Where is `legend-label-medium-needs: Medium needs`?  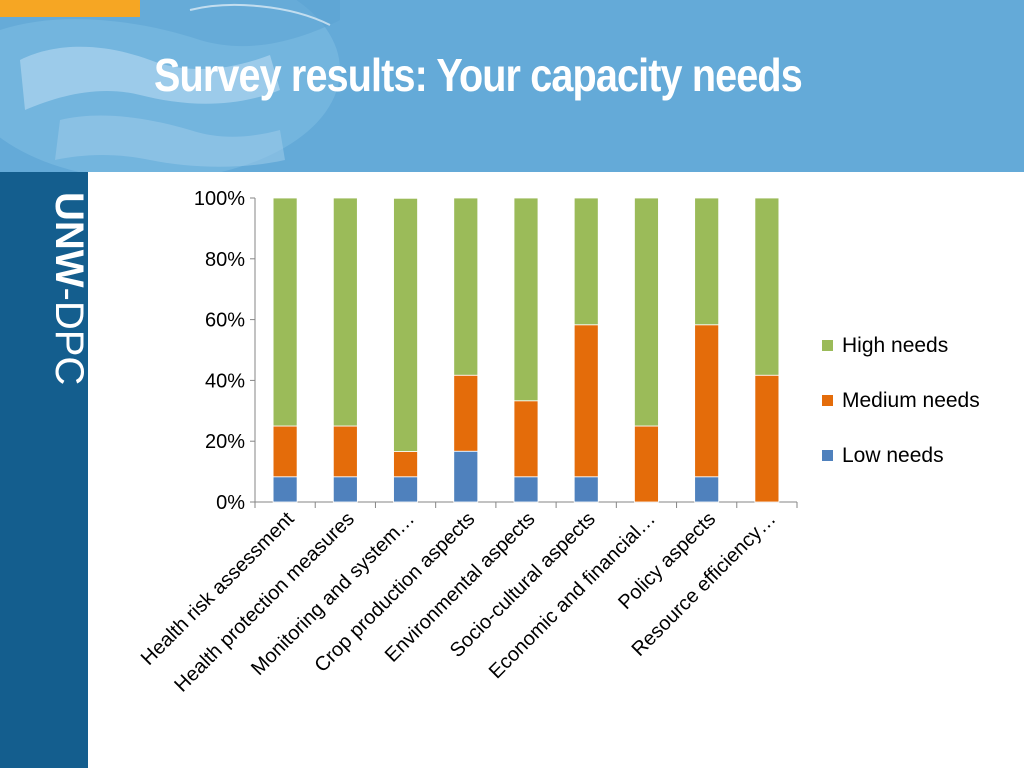 legend-label-medium-needs: Medium needs is located at coordinates (911, 400).